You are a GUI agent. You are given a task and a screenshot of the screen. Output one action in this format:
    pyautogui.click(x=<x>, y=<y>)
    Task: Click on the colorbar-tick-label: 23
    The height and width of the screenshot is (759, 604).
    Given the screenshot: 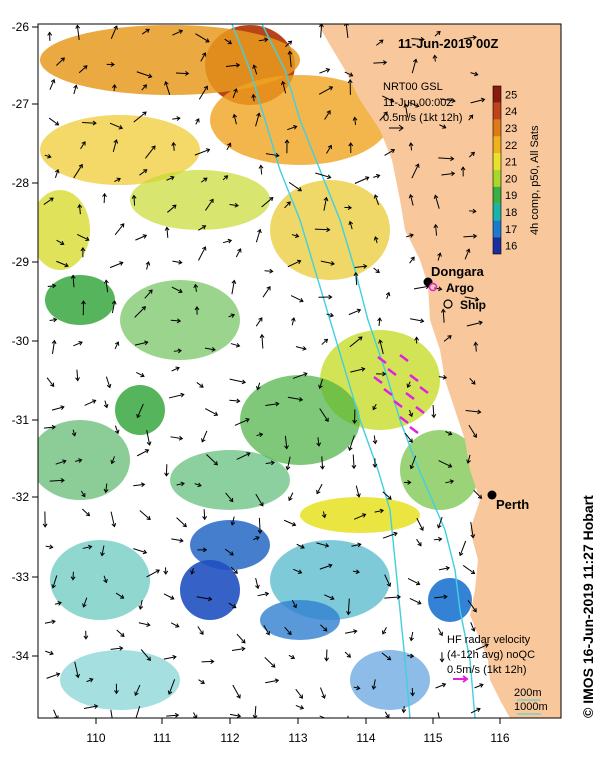 What is the action you would take?
    pyautogui.click(x=511, y=129)
    